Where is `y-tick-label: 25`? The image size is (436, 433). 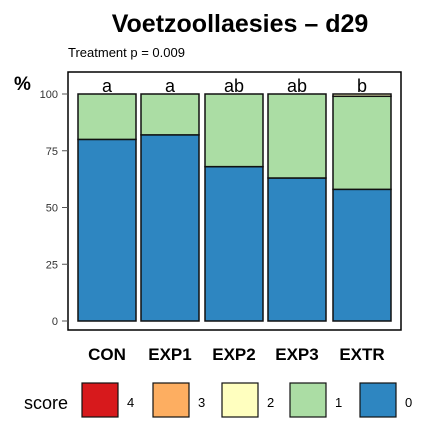 y-tick-label: 25 is located at coordinates (52, 265).